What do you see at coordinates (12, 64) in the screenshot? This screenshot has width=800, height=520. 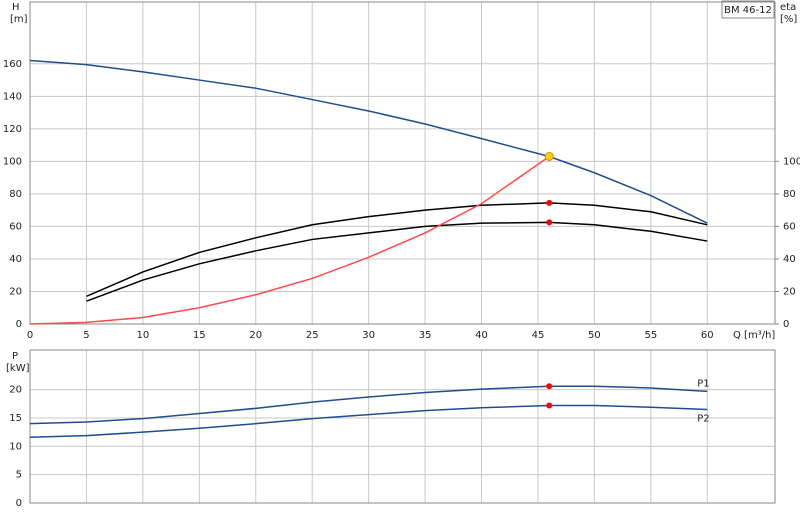 I see `y-tick-label: 160` at bounding box center [12, 64].